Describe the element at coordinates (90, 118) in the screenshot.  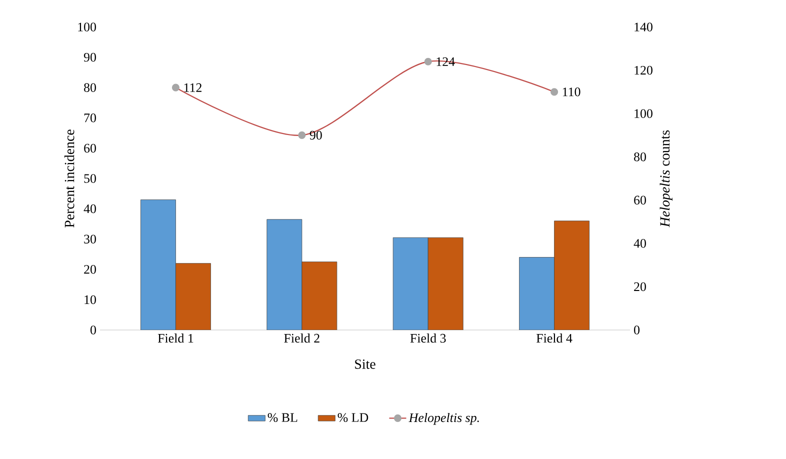
I see `y-tick-label: 70` at that location.